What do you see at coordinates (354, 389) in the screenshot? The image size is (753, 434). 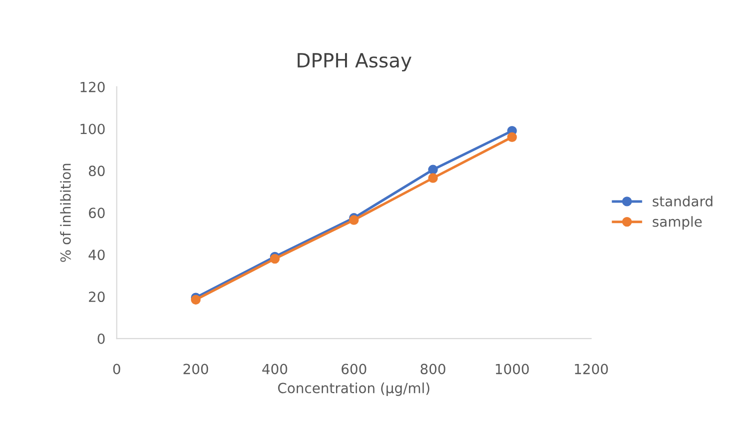 I see `x-axis-title: Concentration (µg/ml)` at bounding box center [354, 389].